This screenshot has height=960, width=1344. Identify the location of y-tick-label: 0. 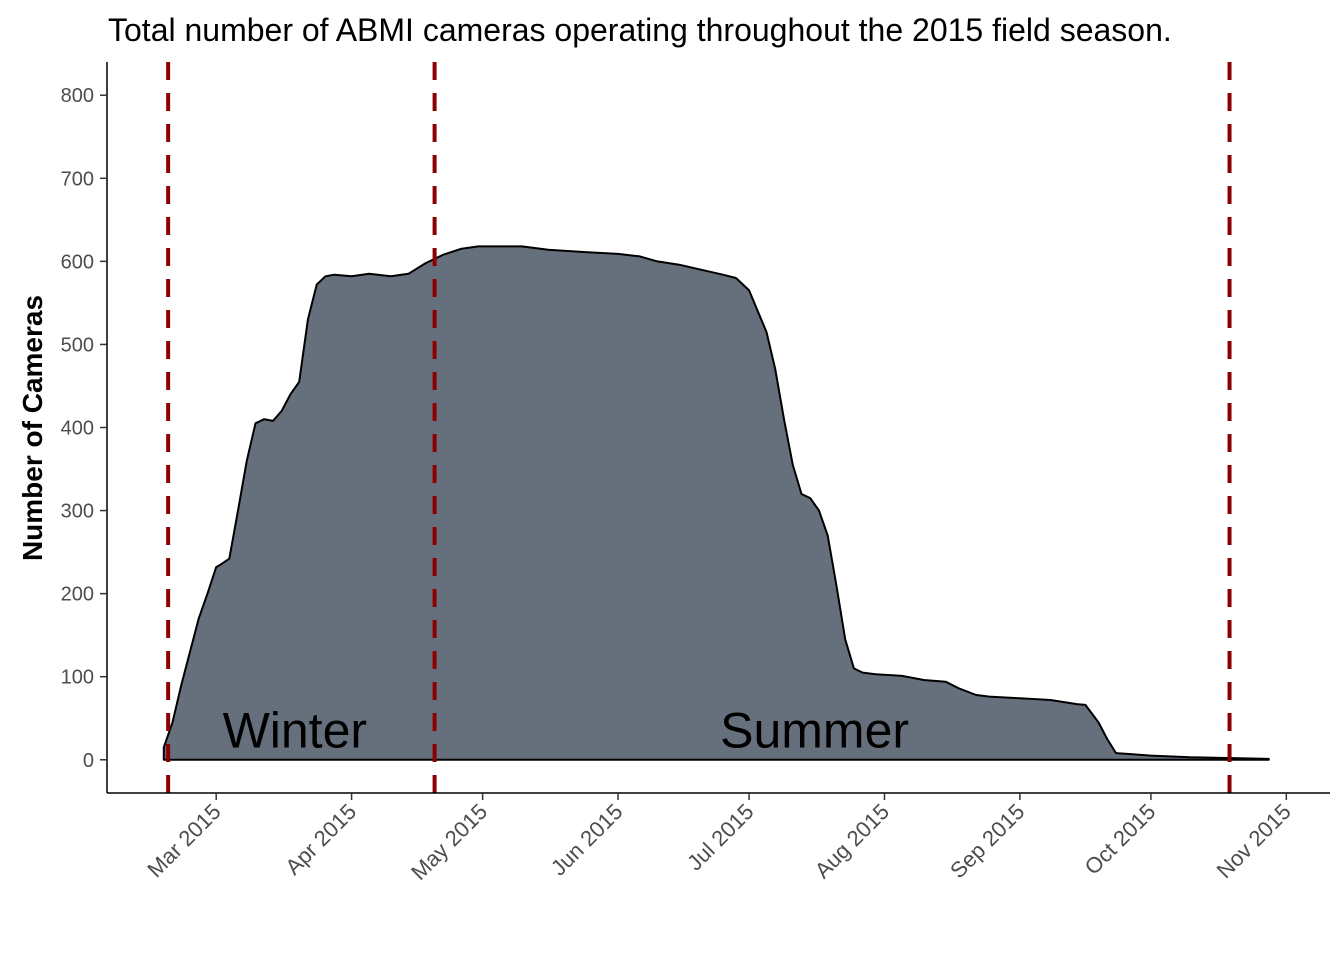
(88, 761).